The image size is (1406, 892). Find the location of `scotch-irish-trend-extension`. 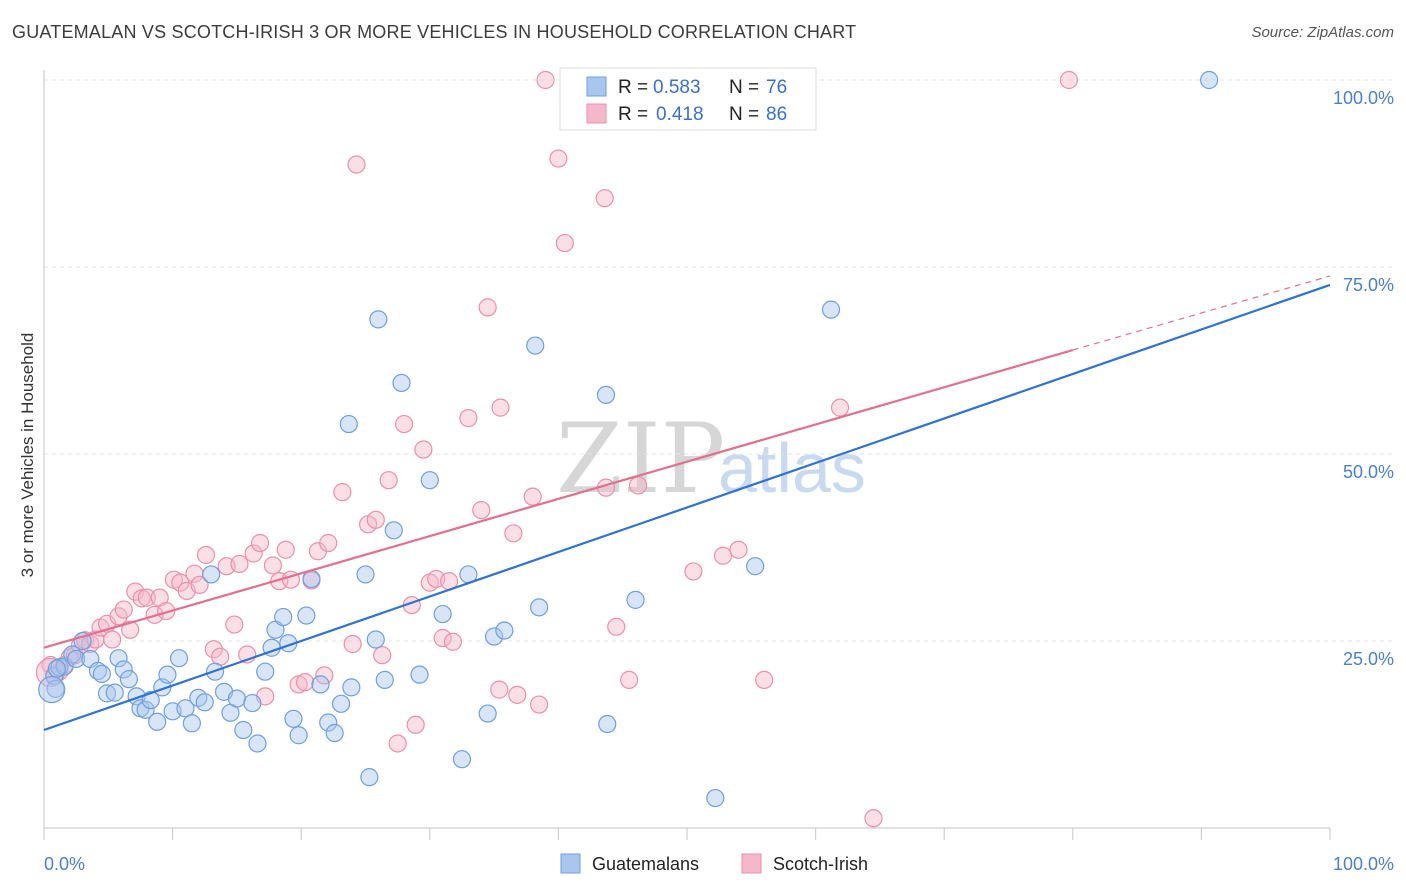

scotch-irish-trend-extension is located at coordinates (1201, 313).